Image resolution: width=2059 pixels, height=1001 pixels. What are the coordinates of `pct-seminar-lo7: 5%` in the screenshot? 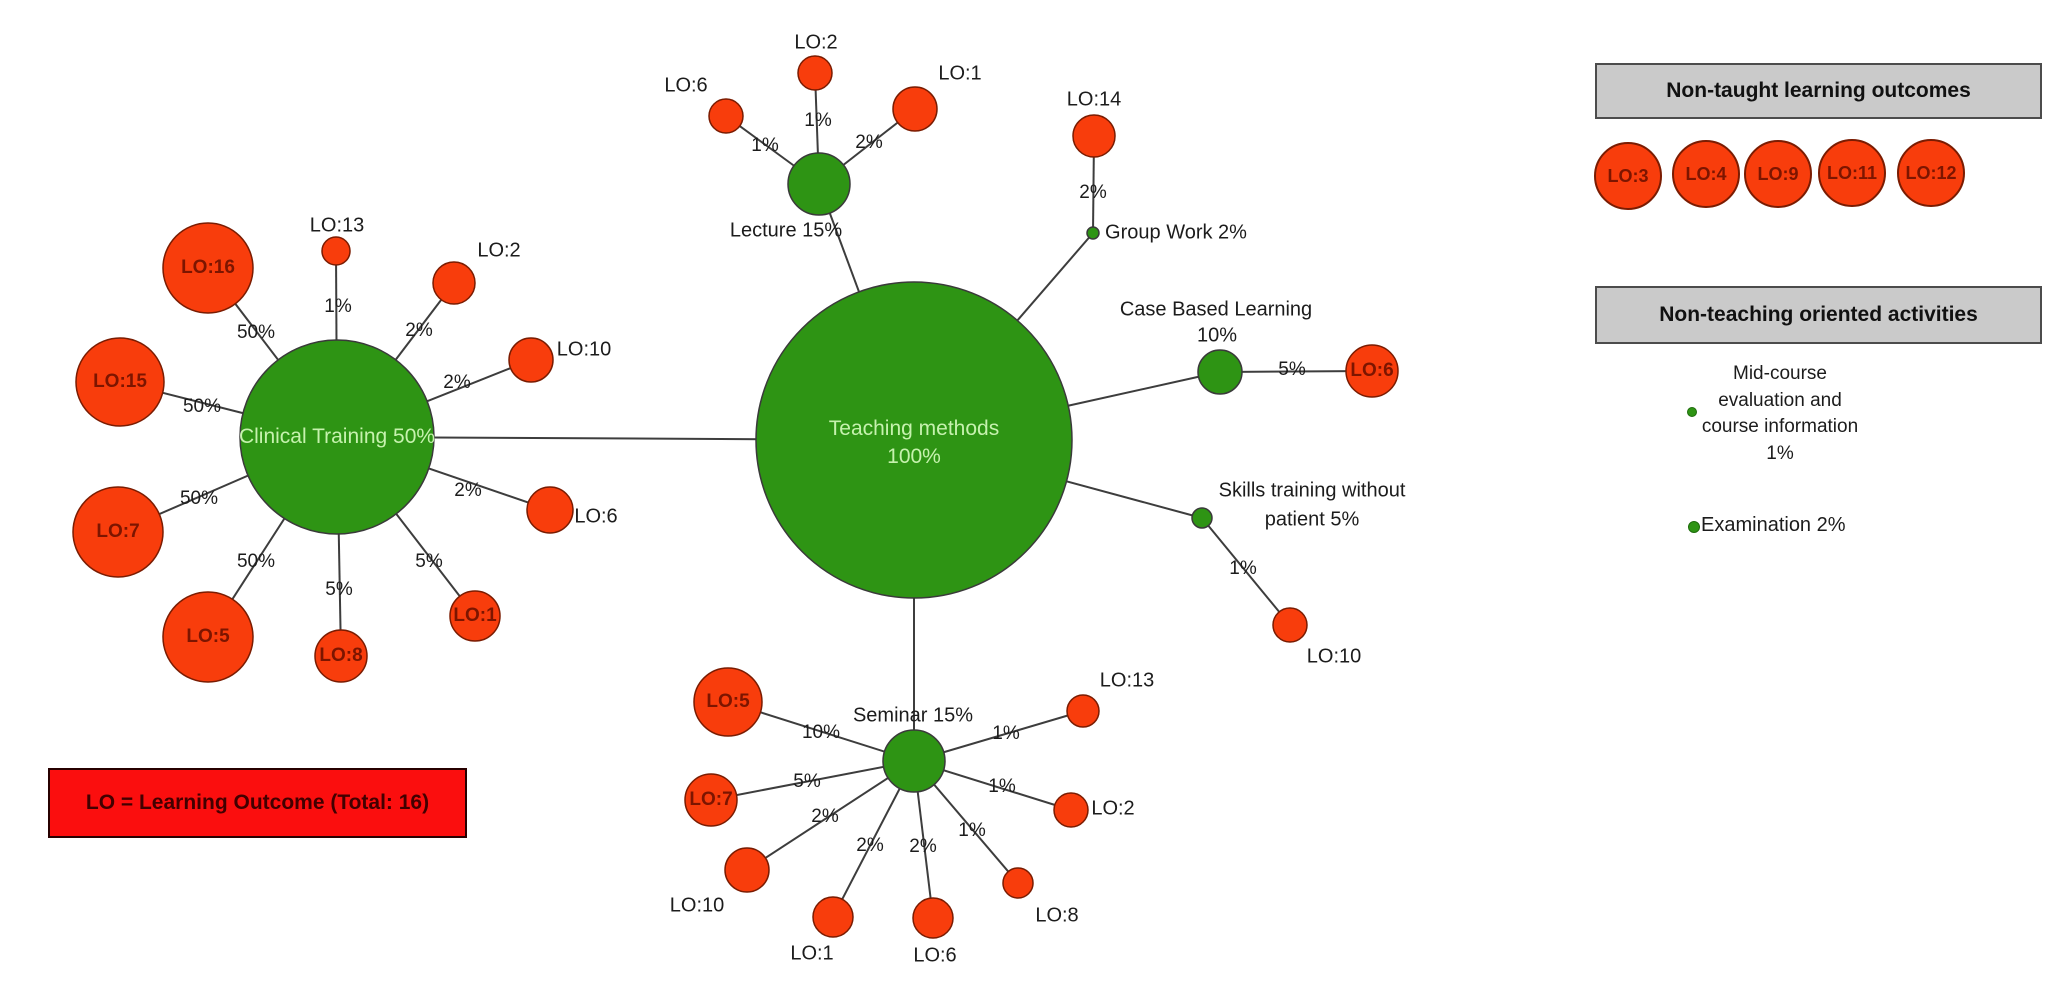 It's located at (807, 781).